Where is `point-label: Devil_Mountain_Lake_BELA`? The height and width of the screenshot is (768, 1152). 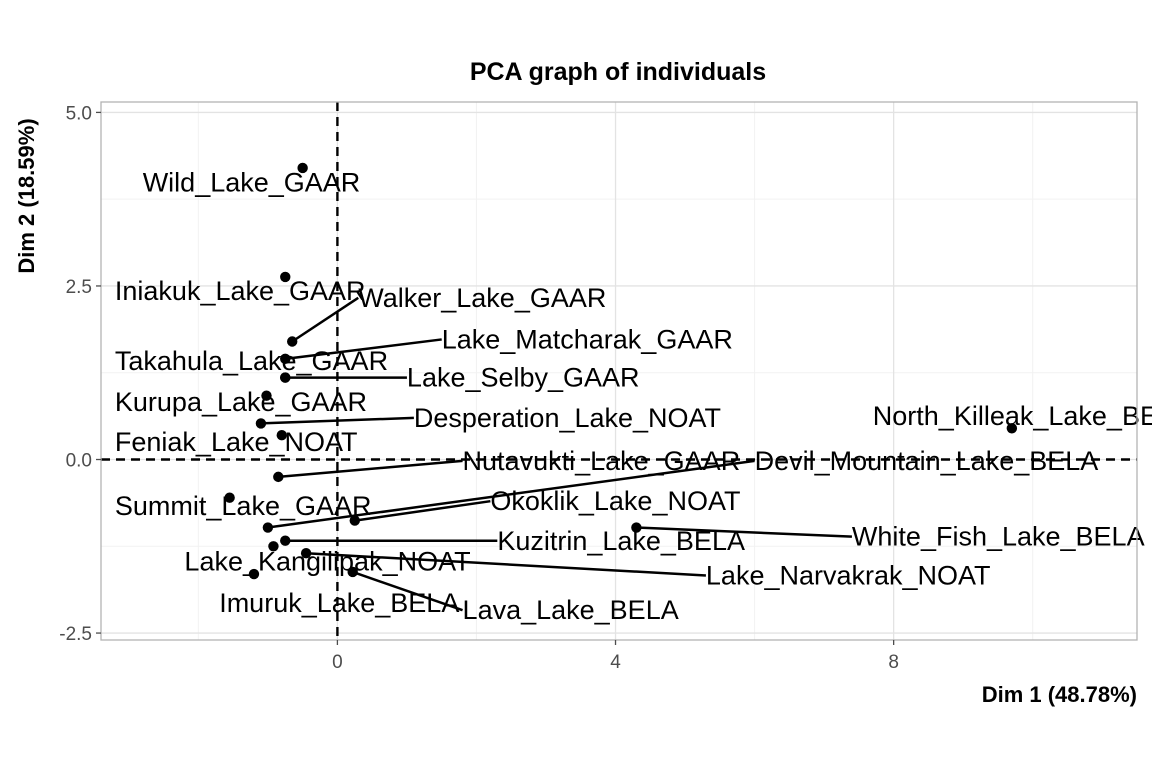
point-label: Devil_Mountain_Lake_BELA is located at coordinates (927, 461).